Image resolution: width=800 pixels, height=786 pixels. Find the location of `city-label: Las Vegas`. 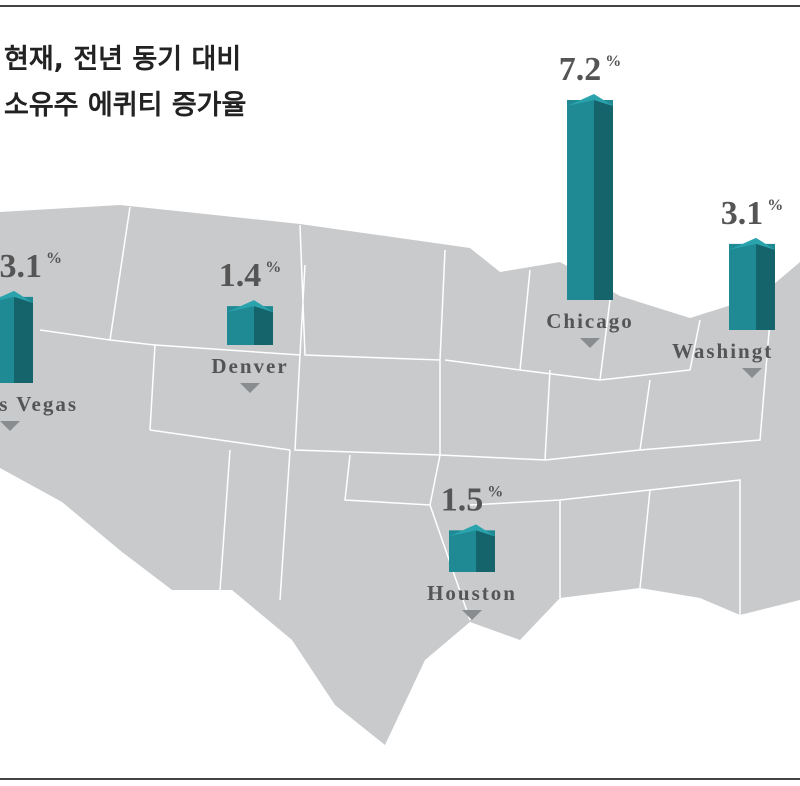

city-label: Las Vegas is located at coordinates (39, 404).